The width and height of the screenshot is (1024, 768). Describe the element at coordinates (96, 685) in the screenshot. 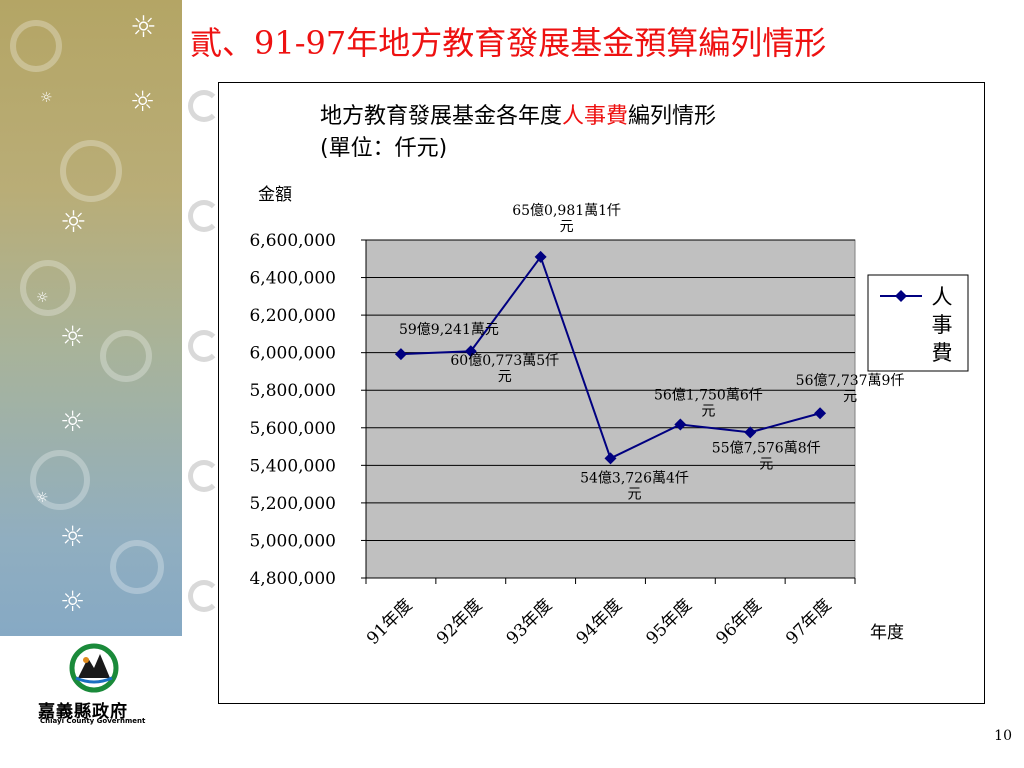

I see `chiayi-county-logo` at that location.